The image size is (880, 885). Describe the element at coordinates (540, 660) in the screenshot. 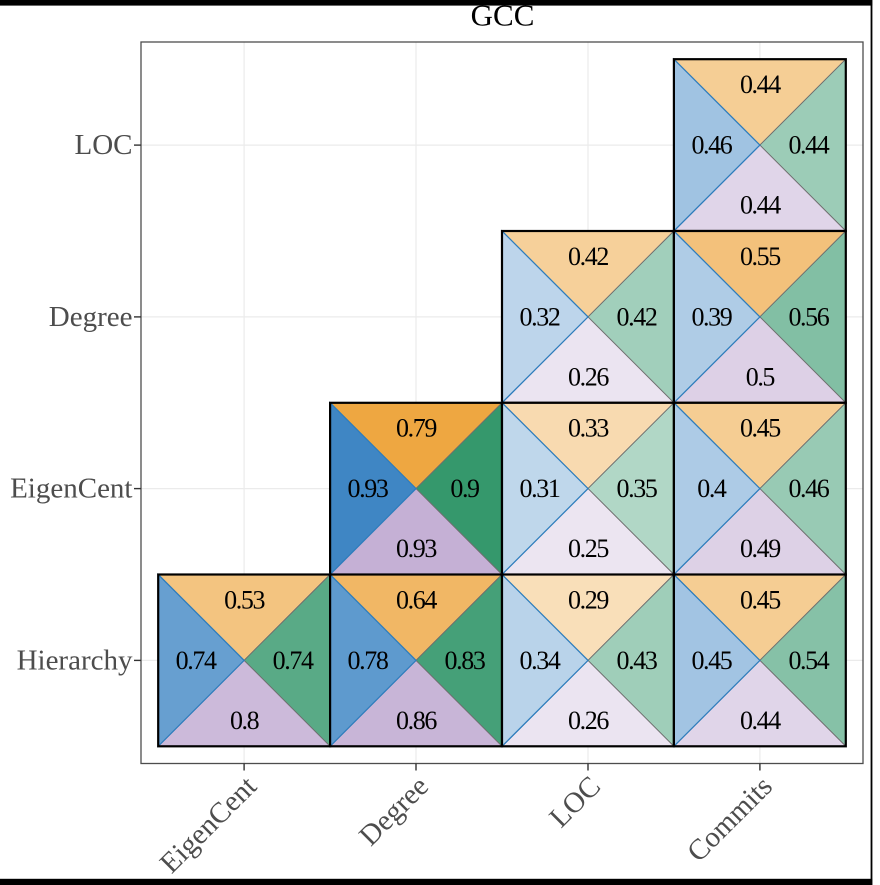

I see `svg-text: 0.34` at that location.